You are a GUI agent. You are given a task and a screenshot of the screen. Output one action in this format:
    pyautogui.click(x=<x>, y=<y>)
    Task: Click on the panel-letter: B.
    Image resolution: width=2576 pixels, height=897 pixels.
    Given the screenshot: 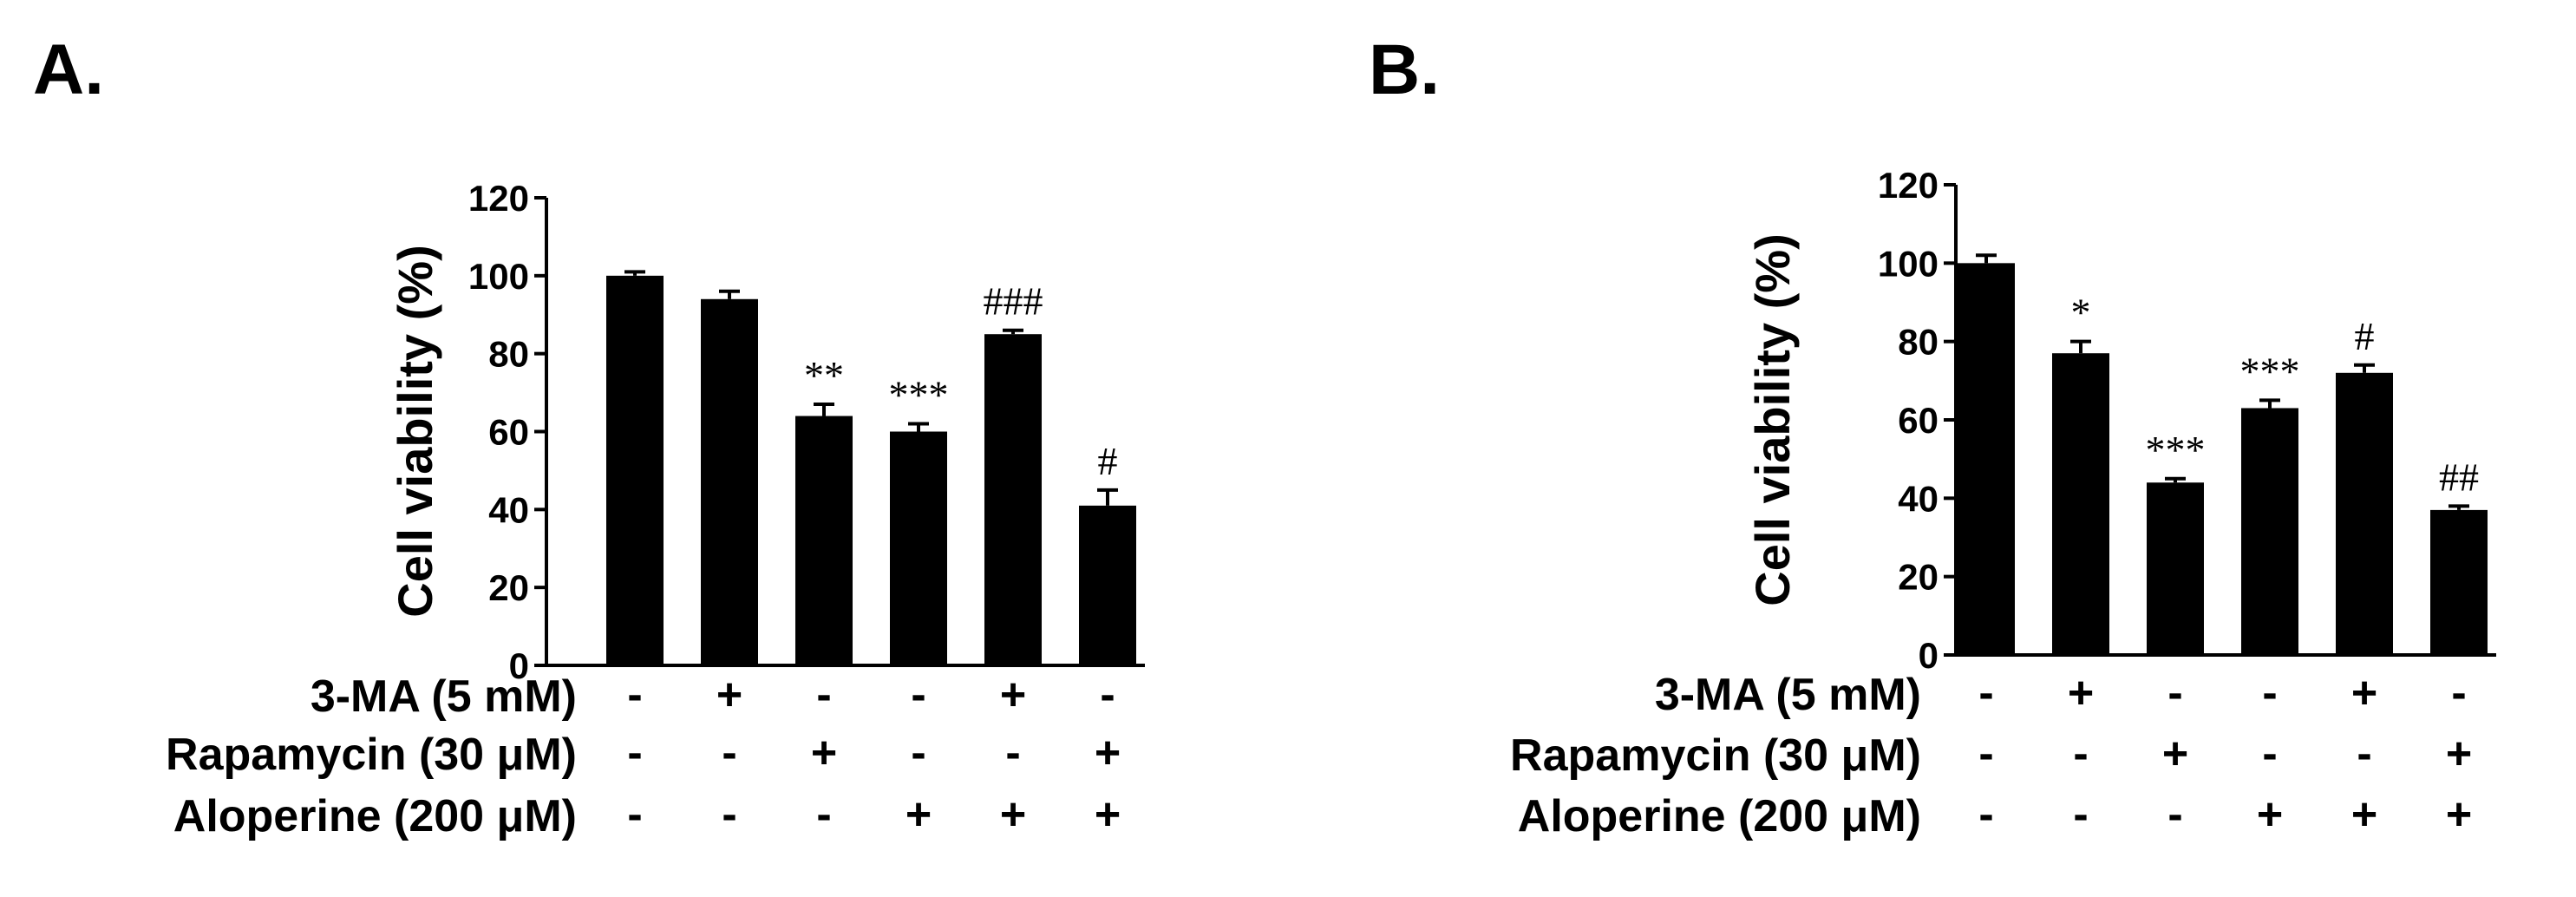 What is the action you would take?
    pyautogui.click(x=1404, y=69)
    